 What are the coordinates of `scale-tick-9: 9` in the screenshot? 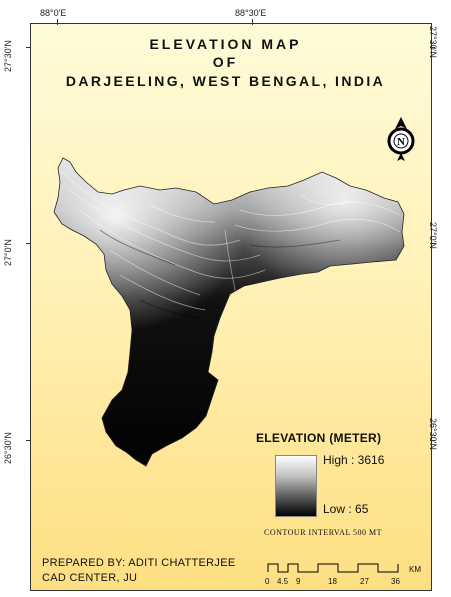 It's located at (298, 581).